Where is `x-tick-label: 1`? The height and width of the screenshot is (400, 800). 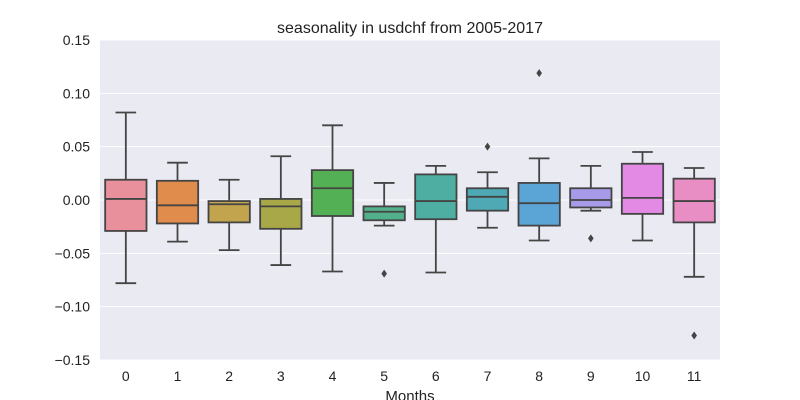
x-tick-label: 1 is located at coordinates (178, 376).